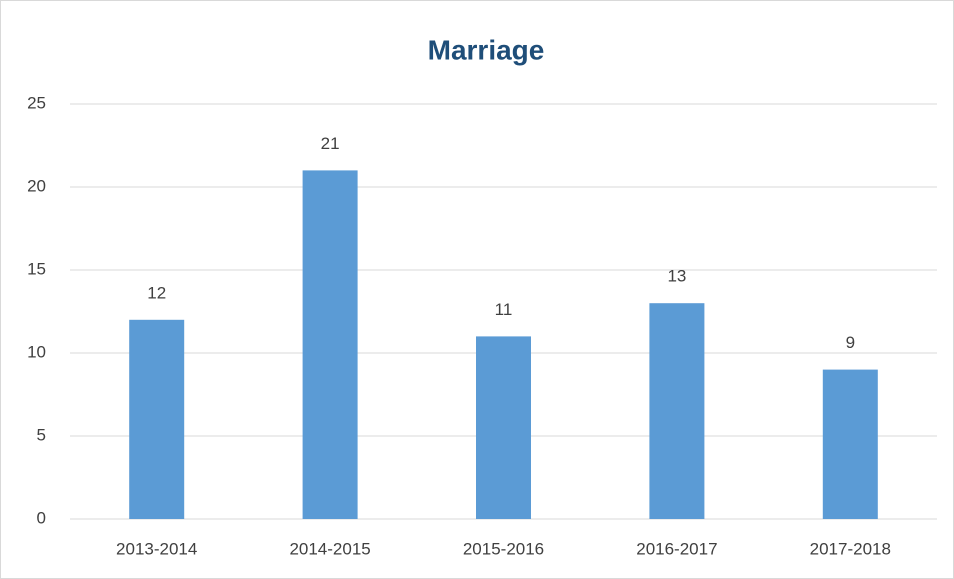 The width and height of the screenshot is (954, 579). I want to click on x-tick-label: 2015-2016, so click(503, 548).